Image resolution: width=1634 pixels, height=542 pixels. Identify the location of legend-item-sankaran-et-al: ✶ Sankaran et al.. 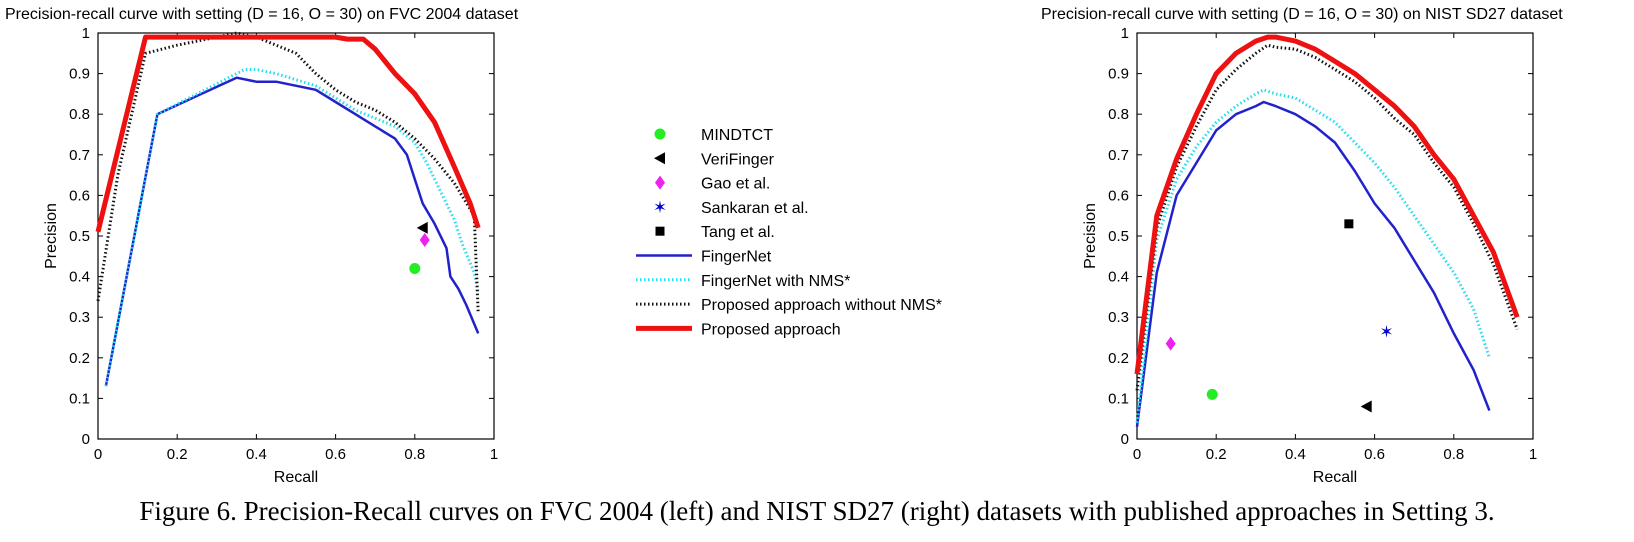
(731, 207).